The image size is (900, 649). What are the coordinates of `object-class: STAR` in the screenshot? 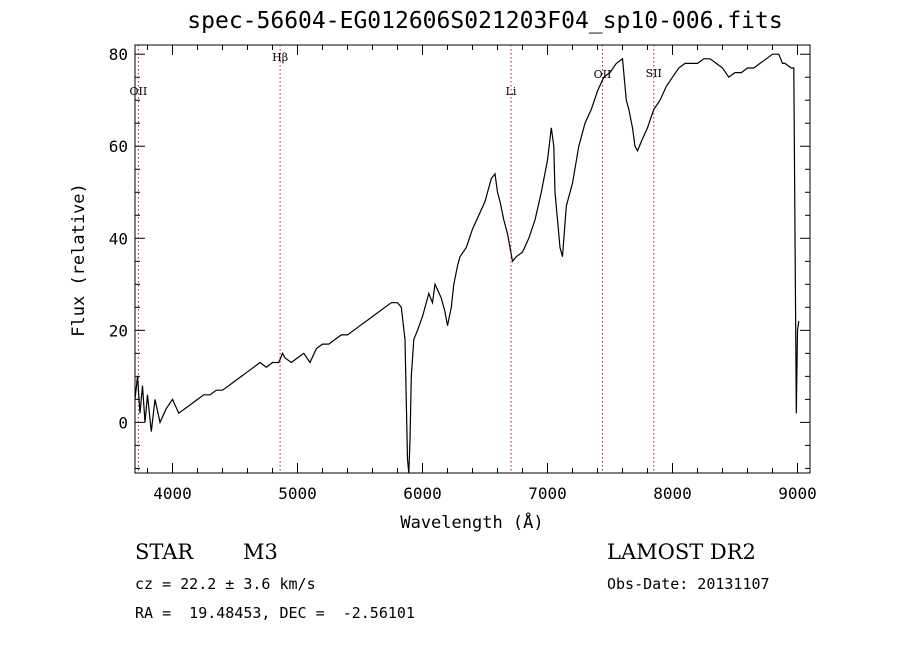 It's located at (164, 552).